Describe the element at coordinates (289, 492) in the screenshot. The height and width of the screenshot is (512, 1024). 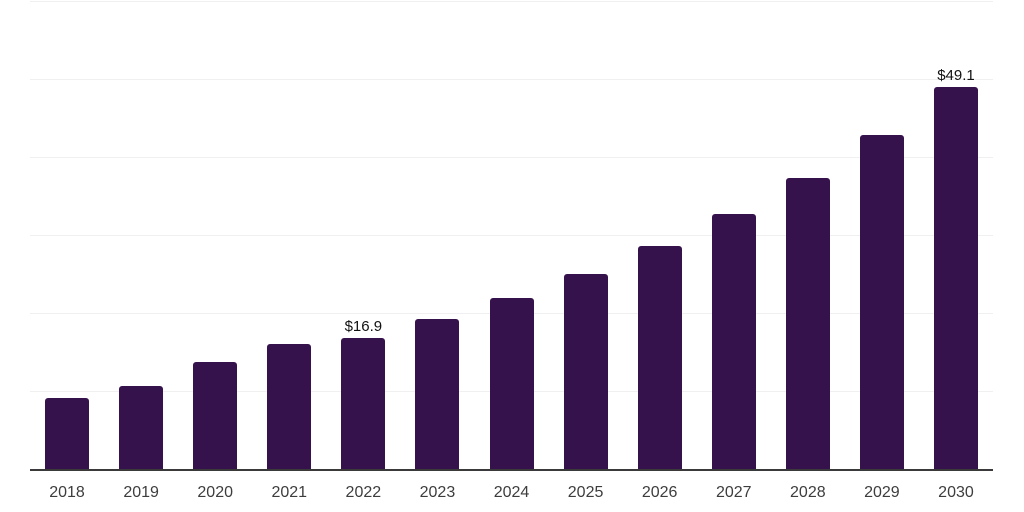
I see `x-tick-2021: 2021` at that location.